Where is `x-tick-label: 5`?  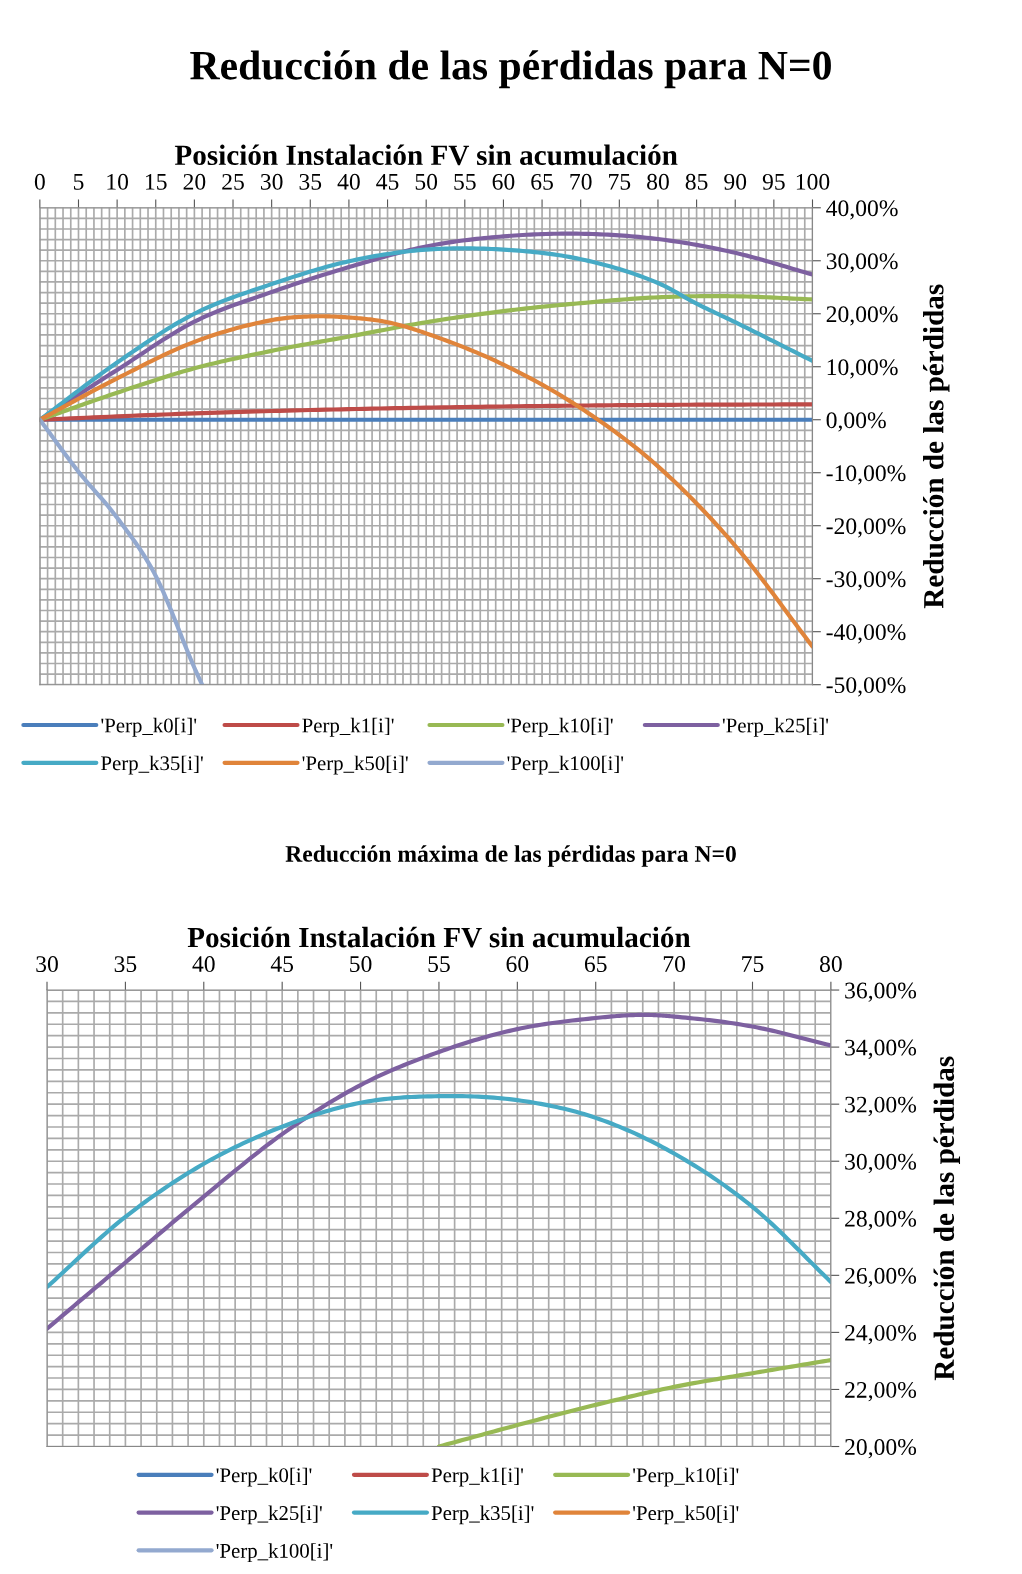
x-tick-label: 5 is located at coordinates (78, 182).